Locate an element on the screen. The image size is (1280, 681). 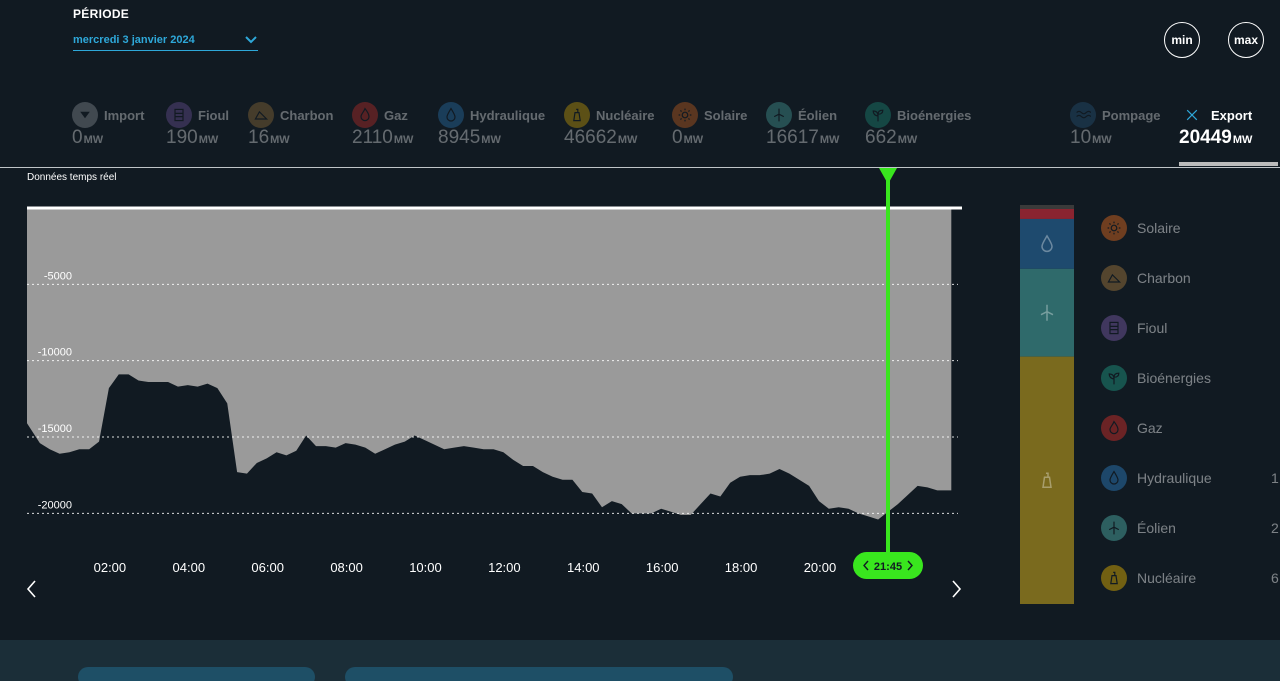
next-arrow-icon is located at coordinates (957, 589).